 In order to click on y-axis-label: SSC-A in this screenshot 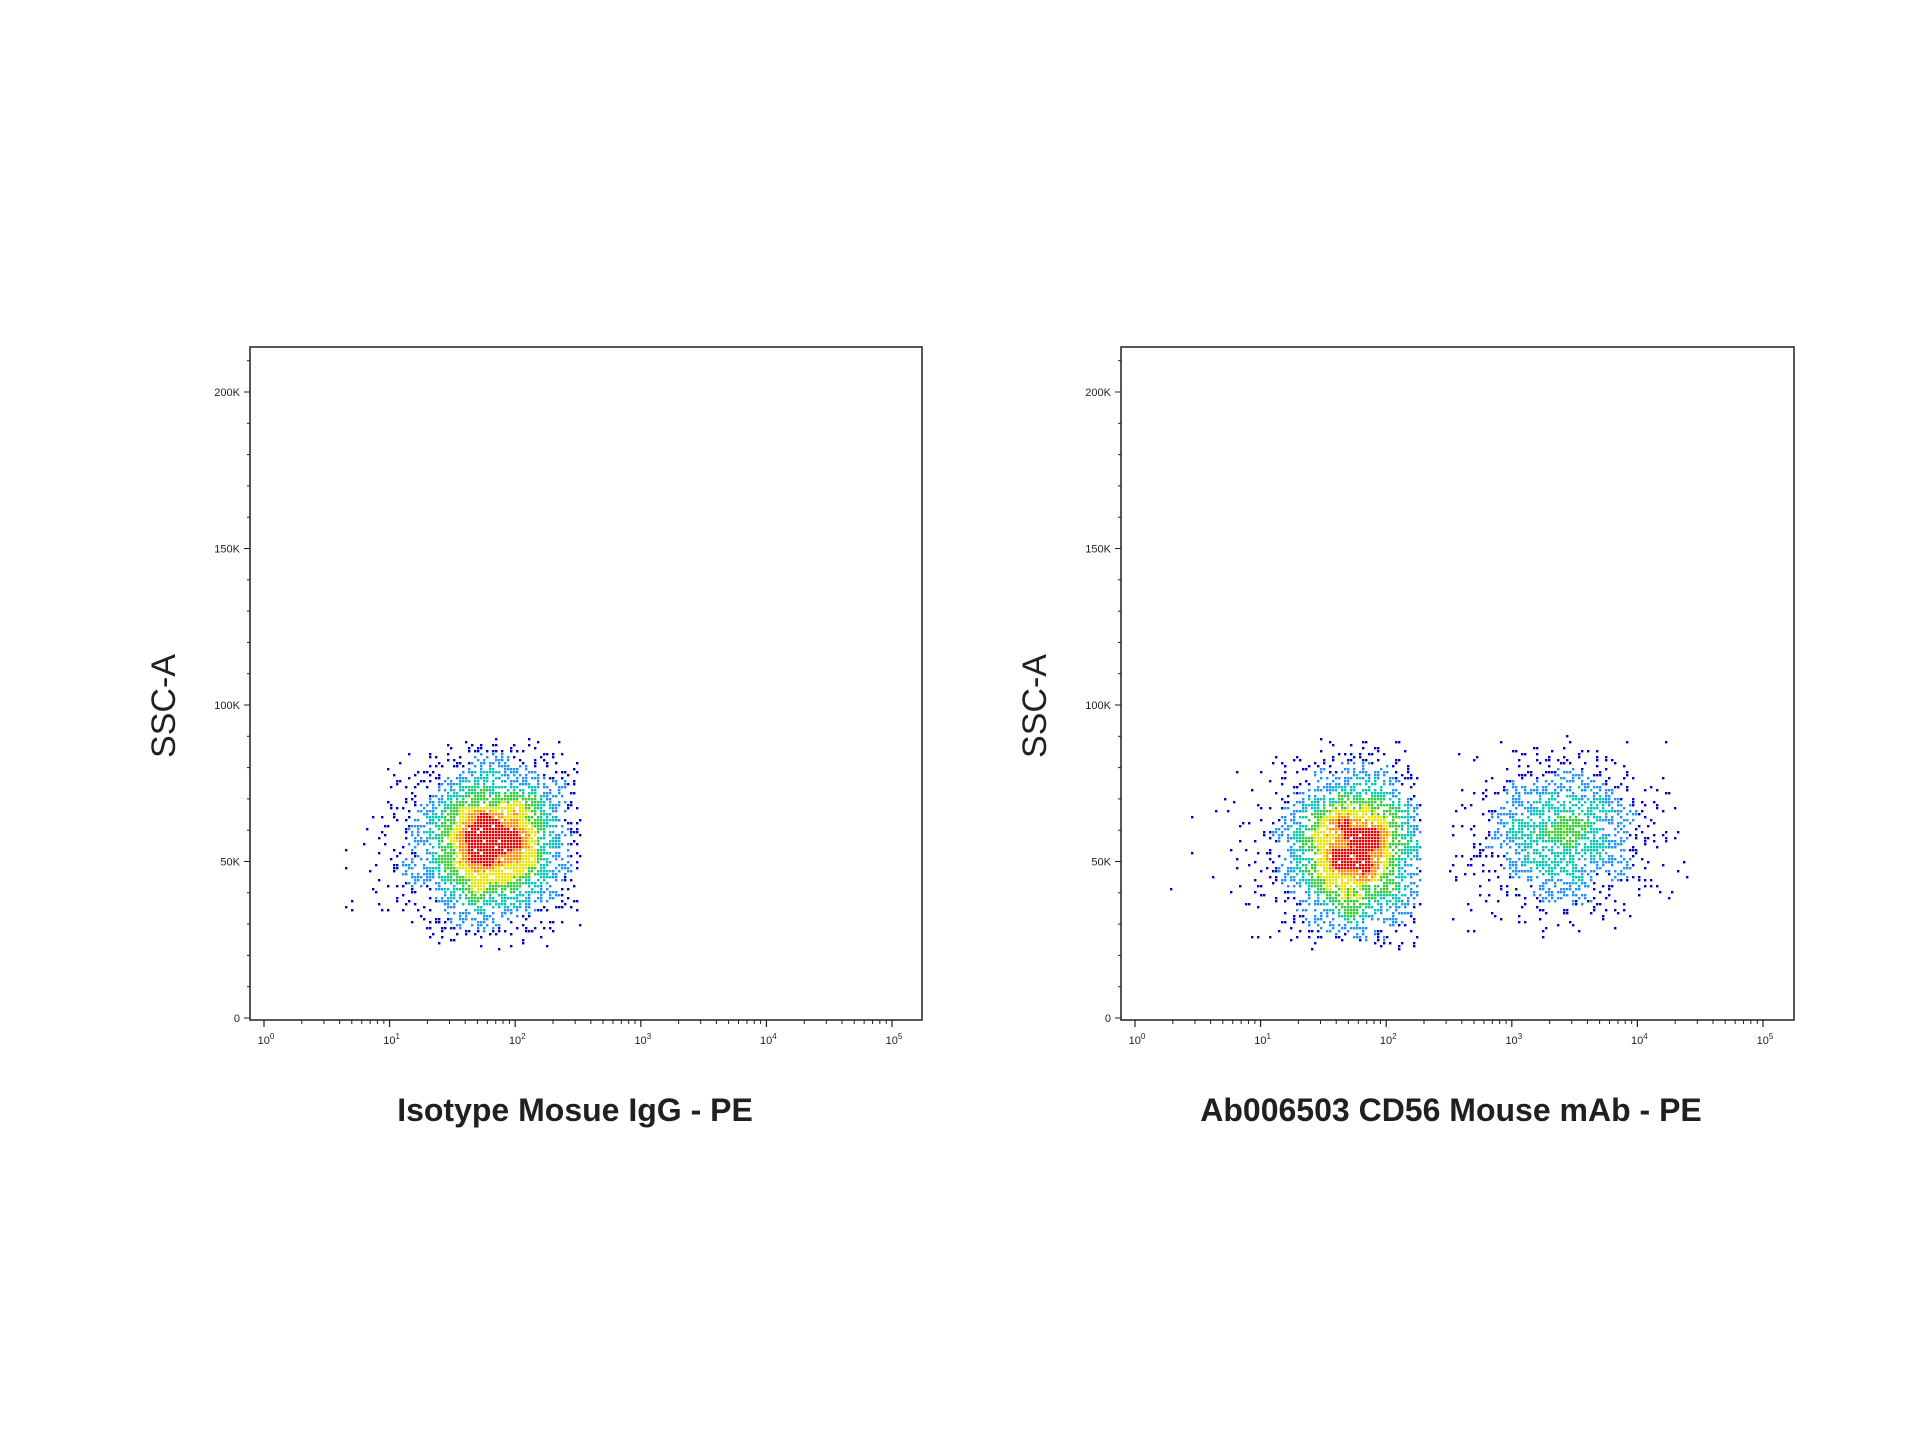, I will do `click(1035, 706)`.